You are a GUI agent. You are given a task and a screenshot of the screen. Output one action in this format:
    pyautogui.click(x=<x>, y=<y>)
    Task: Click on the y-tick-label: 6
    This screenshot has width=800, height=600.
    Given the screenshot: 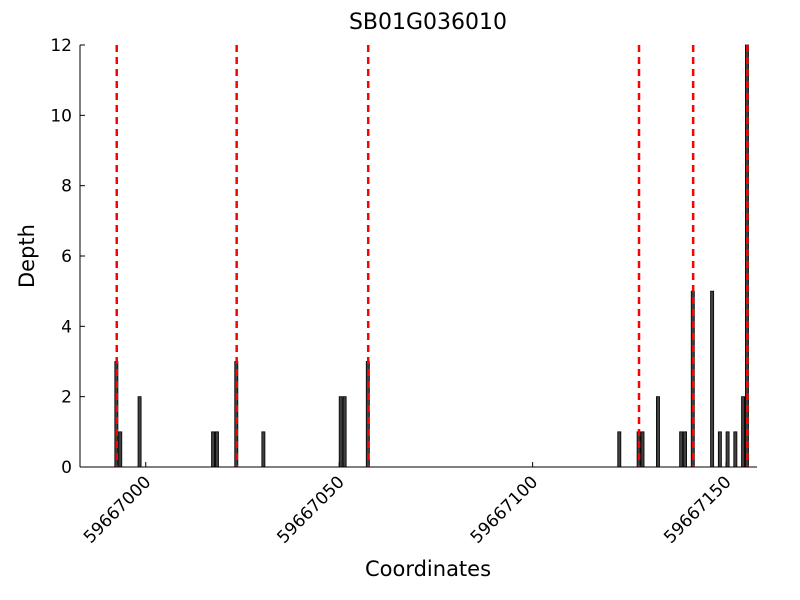 What is the action you would take?
    pyautogui.click(x=66, y=257)
    